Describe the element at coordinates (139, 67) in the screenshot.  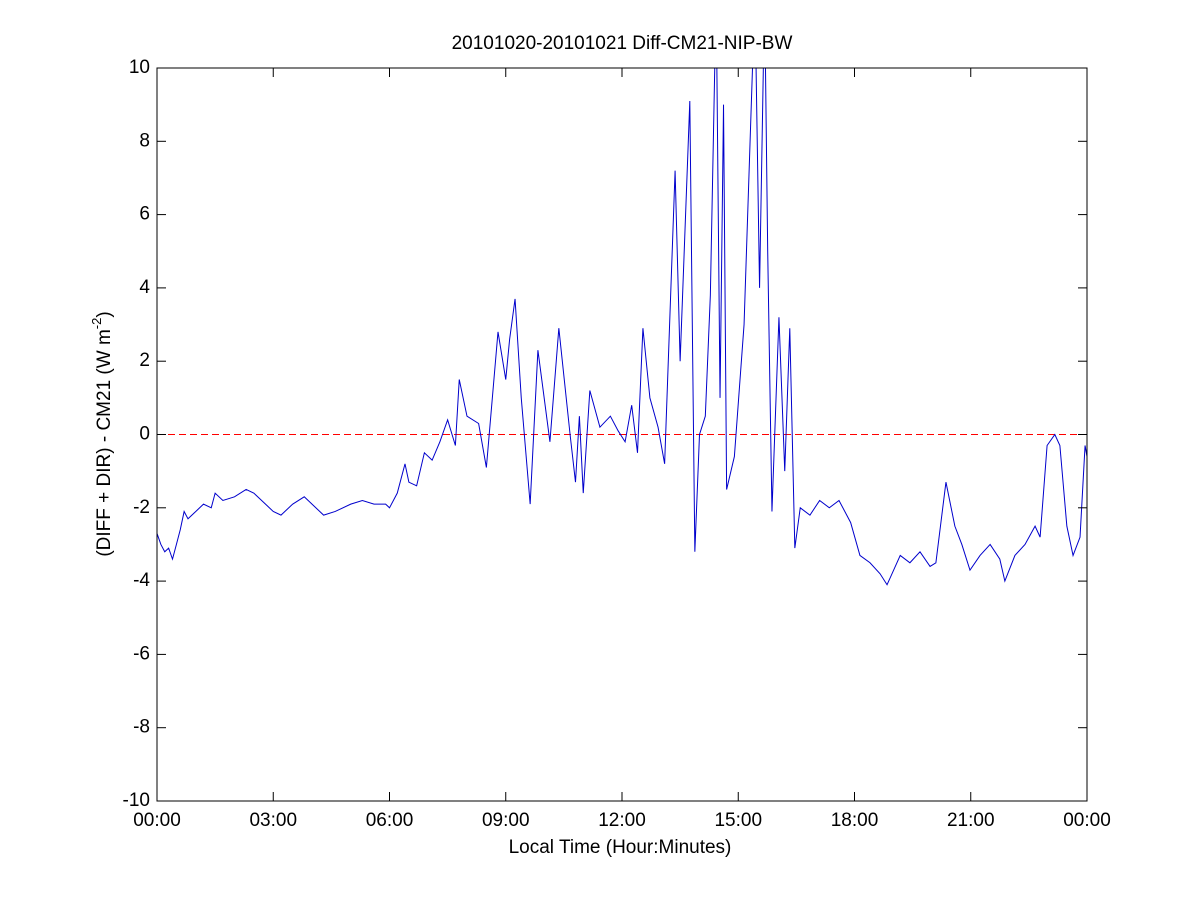
I see `y-tick-label: 10` at that location.